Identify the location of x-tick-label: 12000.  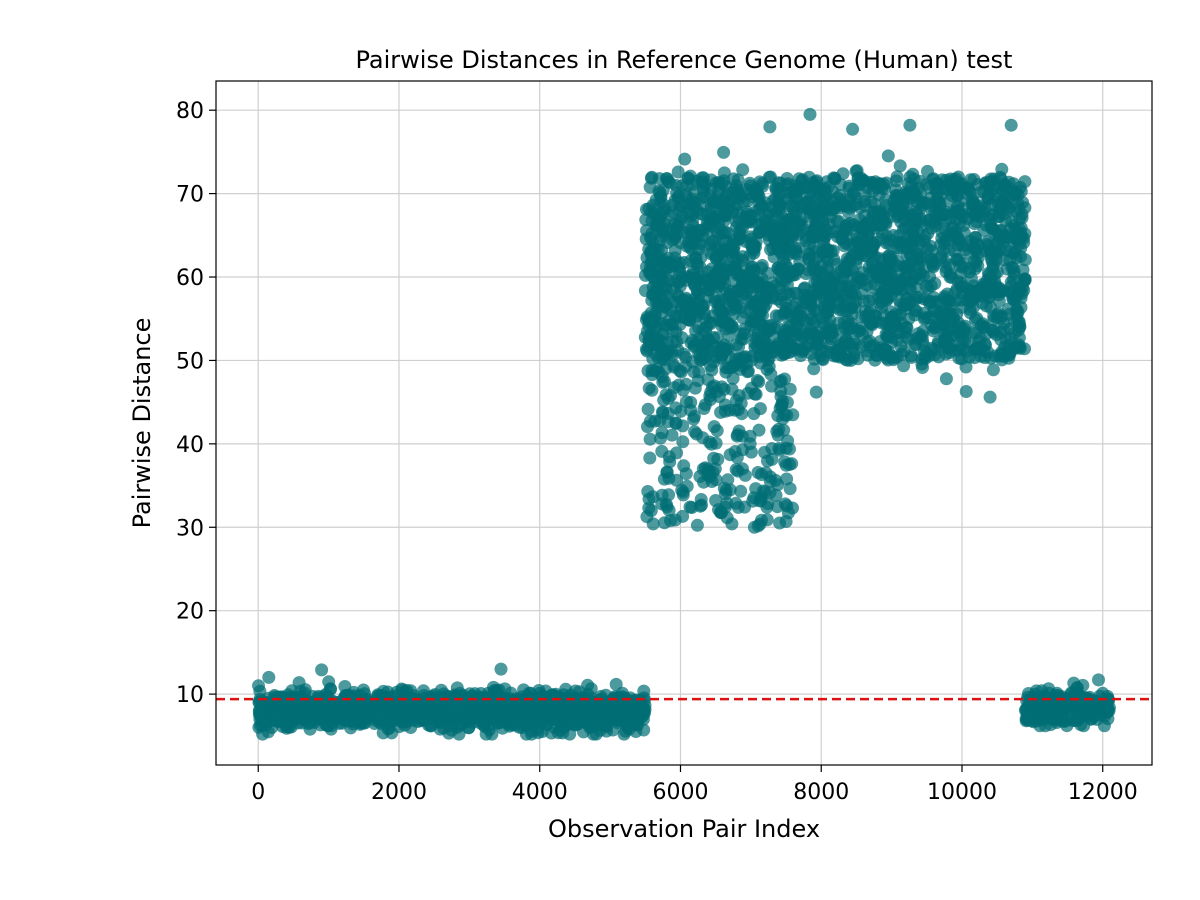
(1103, 792).